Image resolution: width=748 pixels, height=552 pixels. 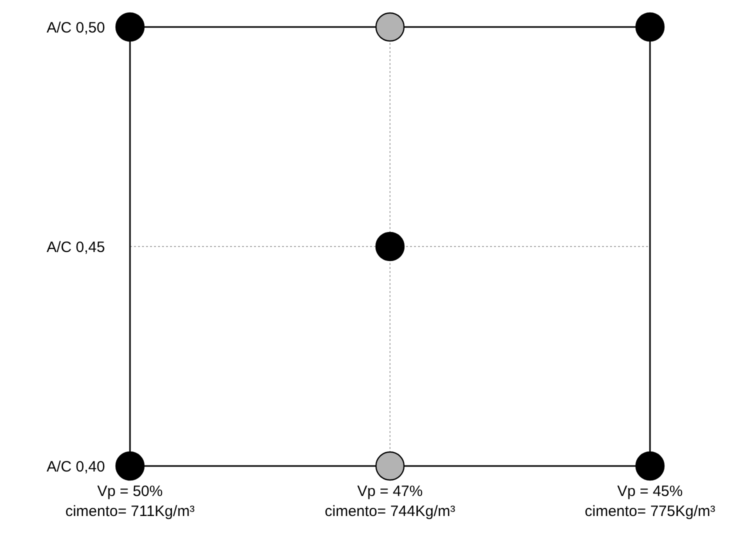 I want to click on text: A/C 0,50, so click(x=75, y=27).